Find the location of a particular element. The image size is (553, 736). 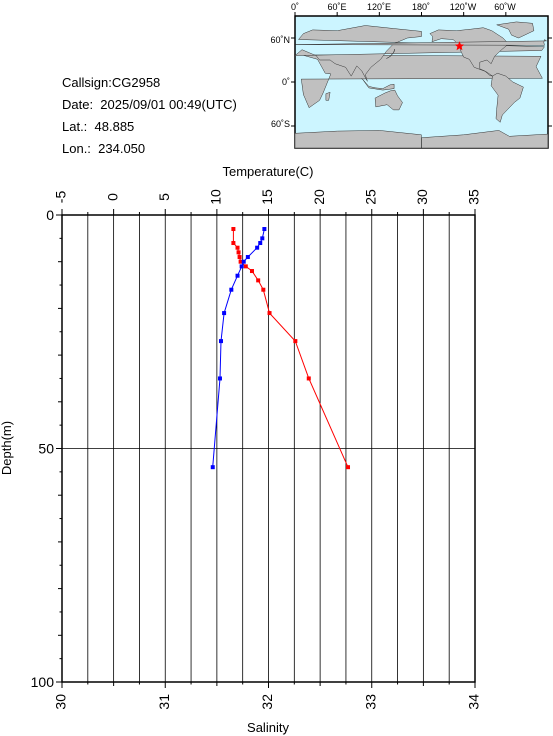

salinity-axis-label: Salinity is located at coordinates (268, 727).